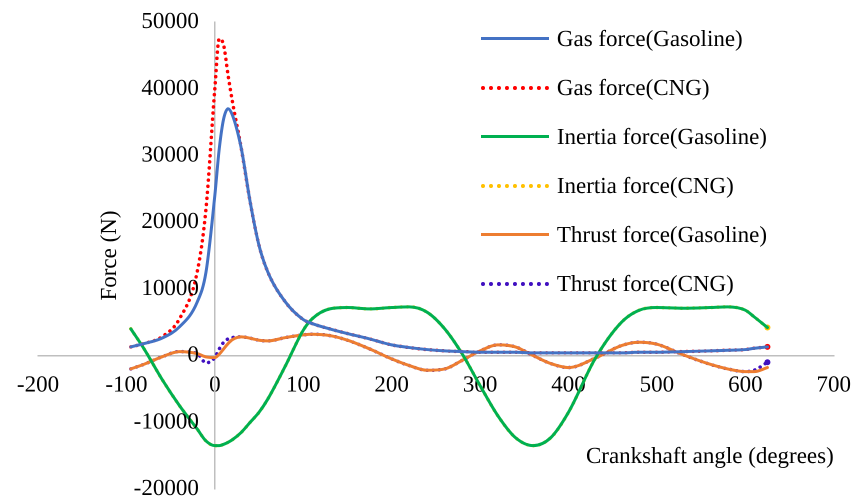  Describe the element at coordinates (166, 486) in the screenshot. I see `y-tick-label: -20000` at that location.